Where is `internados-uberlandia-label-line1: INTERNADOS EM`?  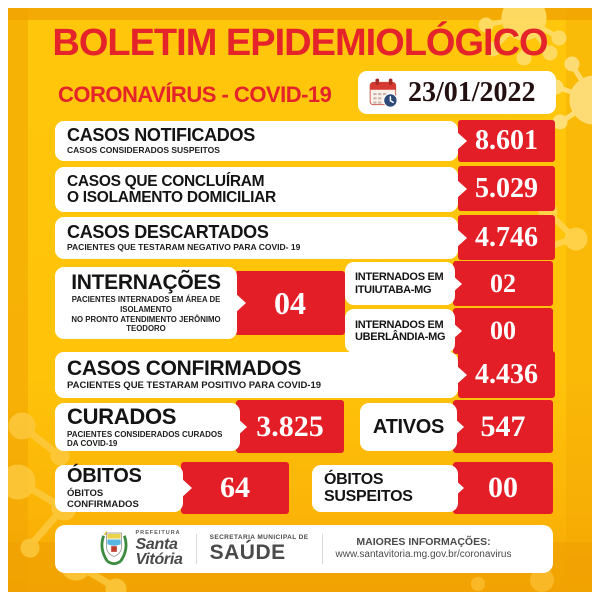
internados-uberlandia-label-line1: INTERNADOS EM is located at coordinates (399, 324).